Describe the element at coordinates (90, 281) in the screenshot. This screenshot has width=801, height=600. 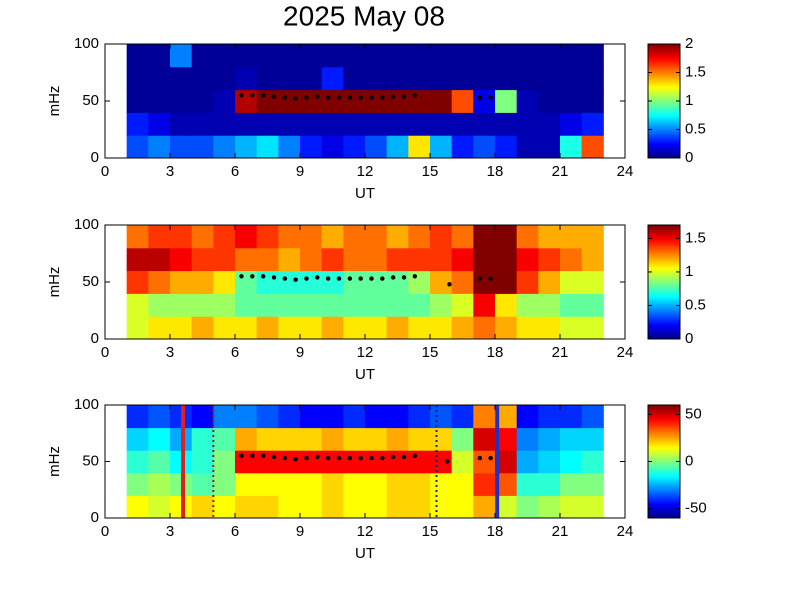
I see `y-tick-label: 50` at that location.